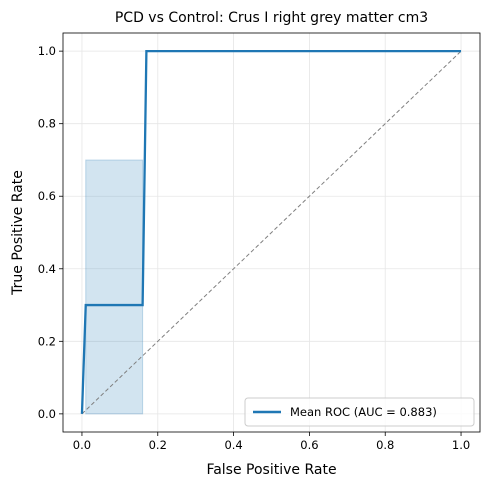 This screenshot has height=490, width=490. I want to click on y-axis-label: True Positive Rate, so click(18, 233).